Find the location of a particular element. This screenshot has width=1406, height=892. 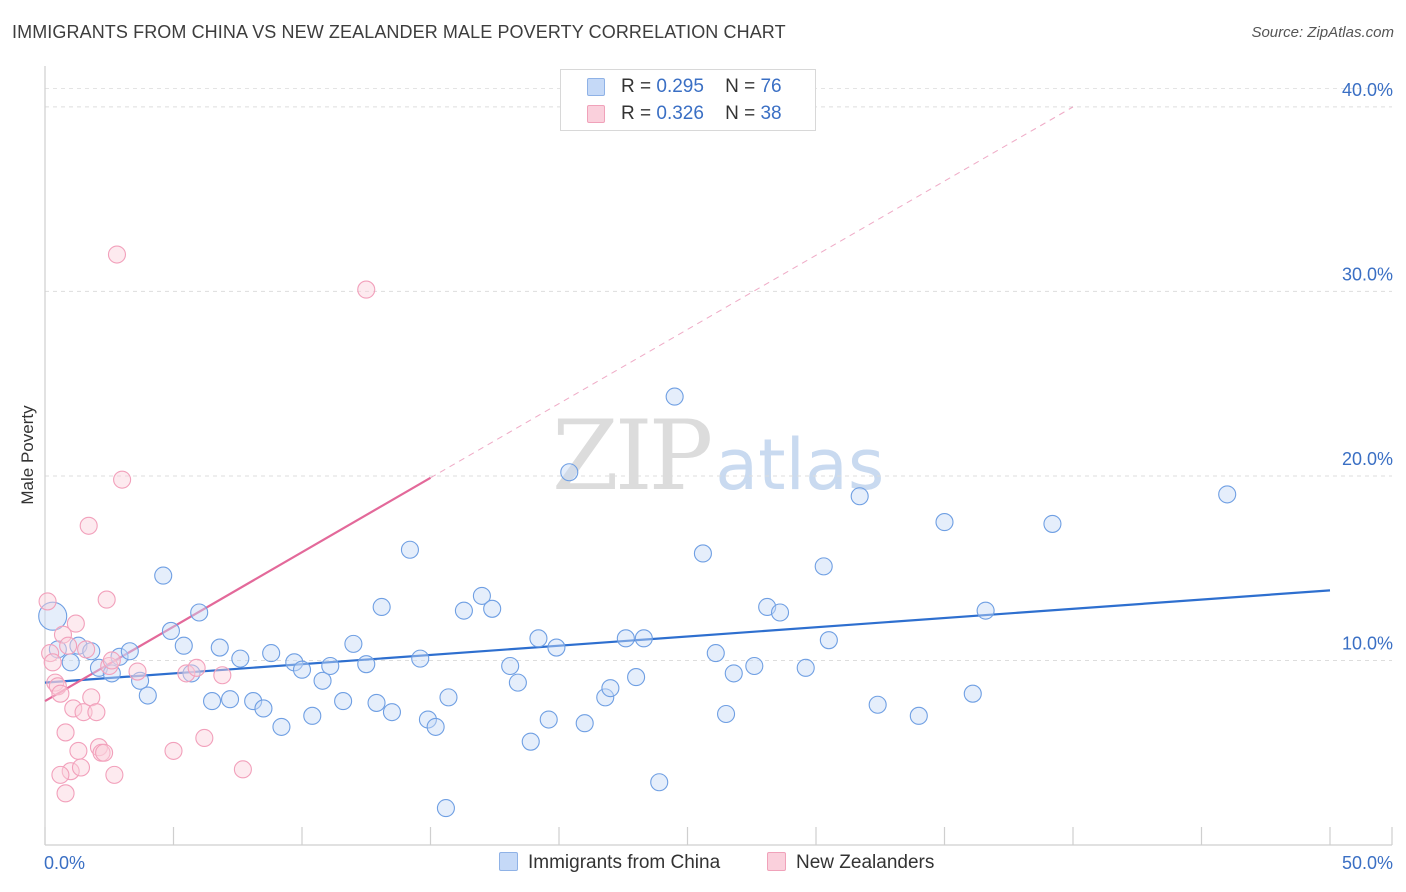

r-value-nz: 0.326 is located at coordinates (680, 113).